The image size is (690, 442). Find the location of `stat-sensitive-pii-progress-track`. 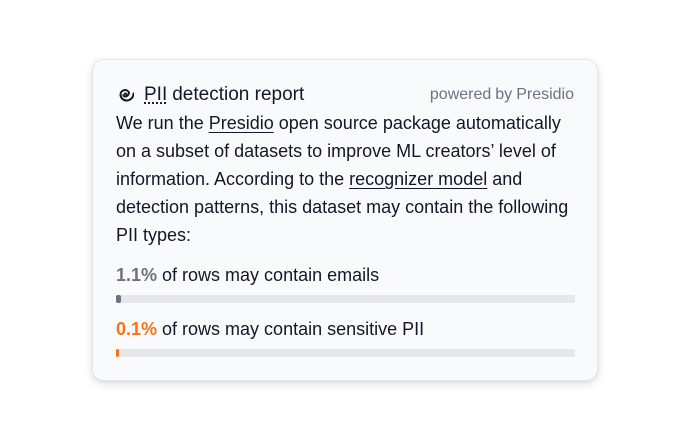

stat-sensitive-pii-progress-track is located at coordinates (345, 353).